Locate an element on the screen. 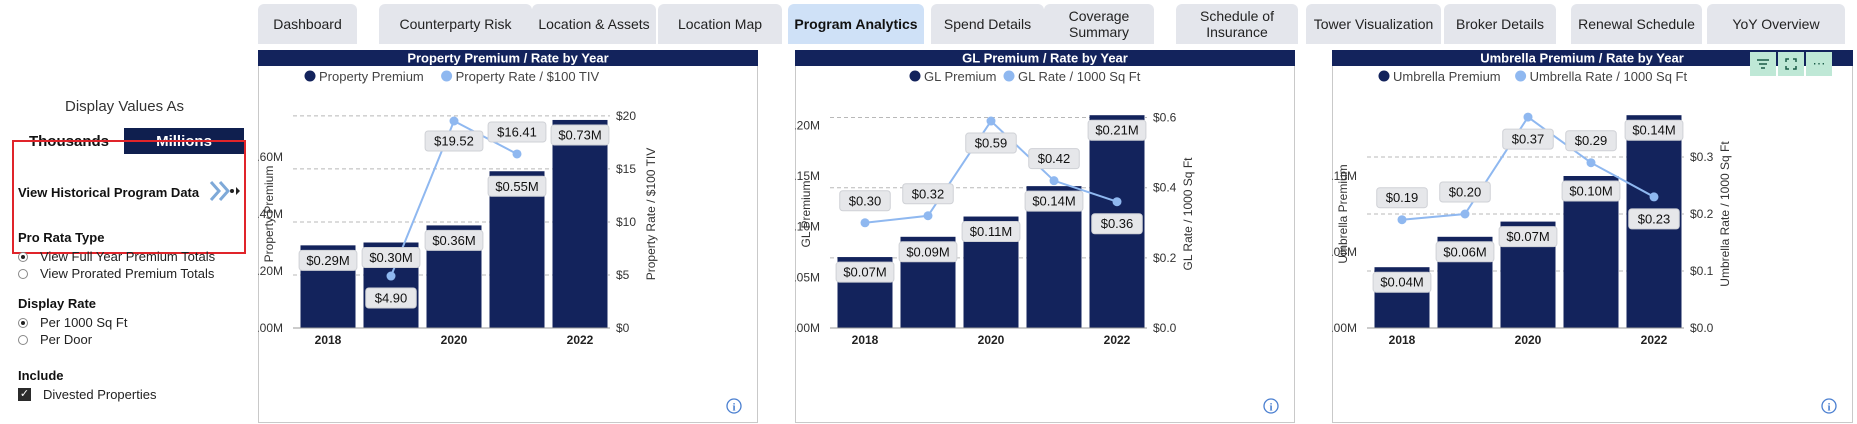  tab-renewal-schedule: Renewal Schedule is located at coordinates (1636, 24).